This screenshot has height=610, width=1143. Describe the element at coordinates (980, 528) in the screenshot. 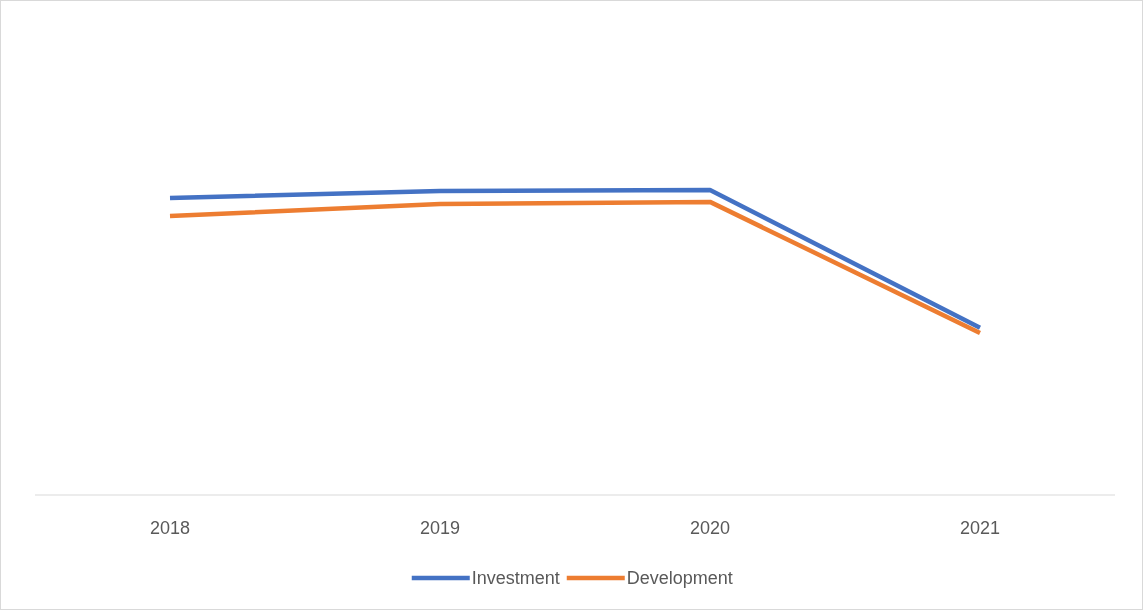

I see `x-tick-label: 2021` at that location.